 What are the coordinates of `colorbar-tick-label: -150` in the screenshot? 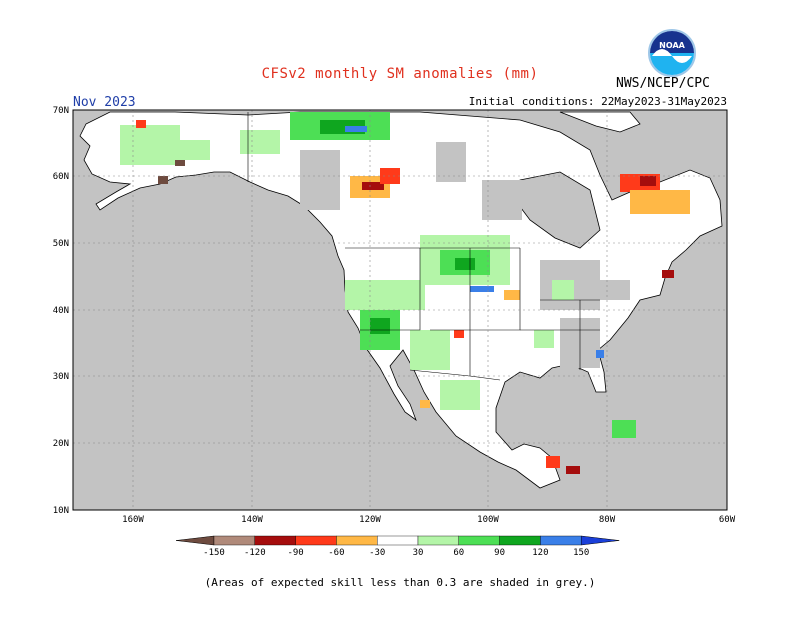 It's located at (214, 553).